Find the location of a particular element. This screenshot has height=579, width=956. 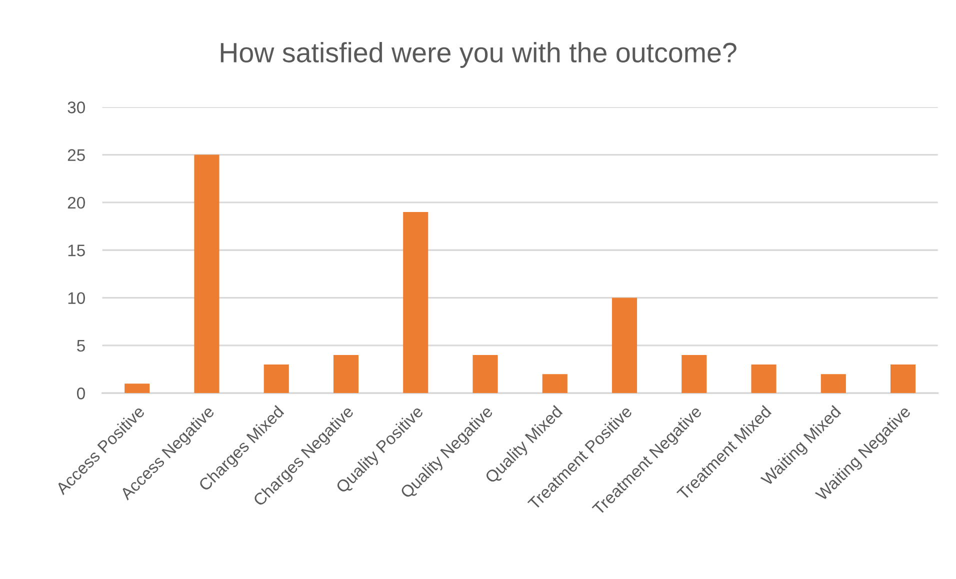

y-tick-label: 15 is located at coordinates (76, 250).